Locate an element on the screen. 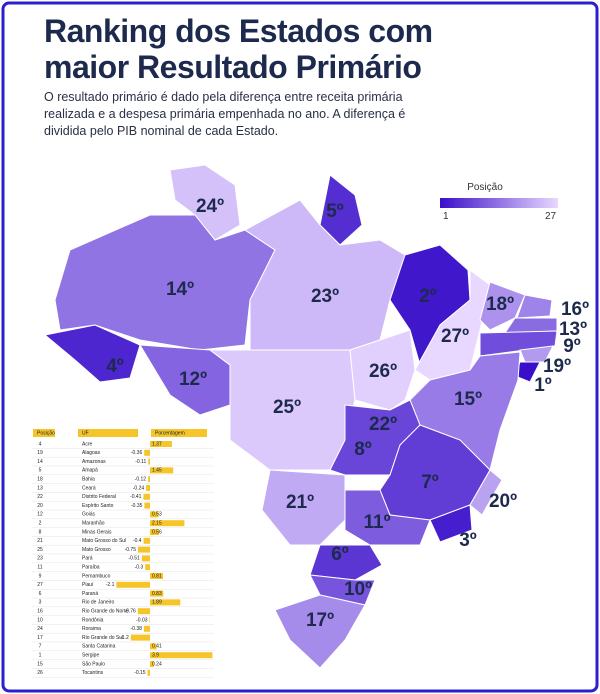 The image size is (600, 694). state-rank-label: 5º is located at coordinates (335, 211).